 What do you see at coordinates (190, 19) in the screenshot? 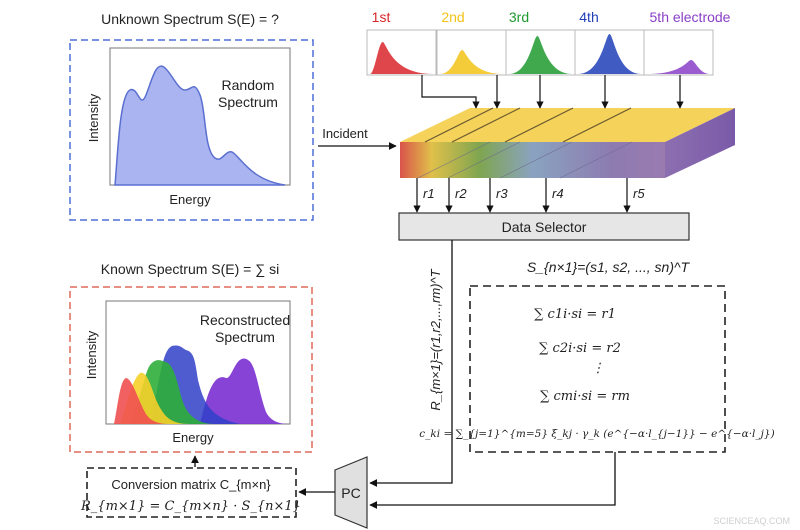
I see `unknown-title: Unknown Spectrum S(E) = ?` at bounding box center [190, 19].